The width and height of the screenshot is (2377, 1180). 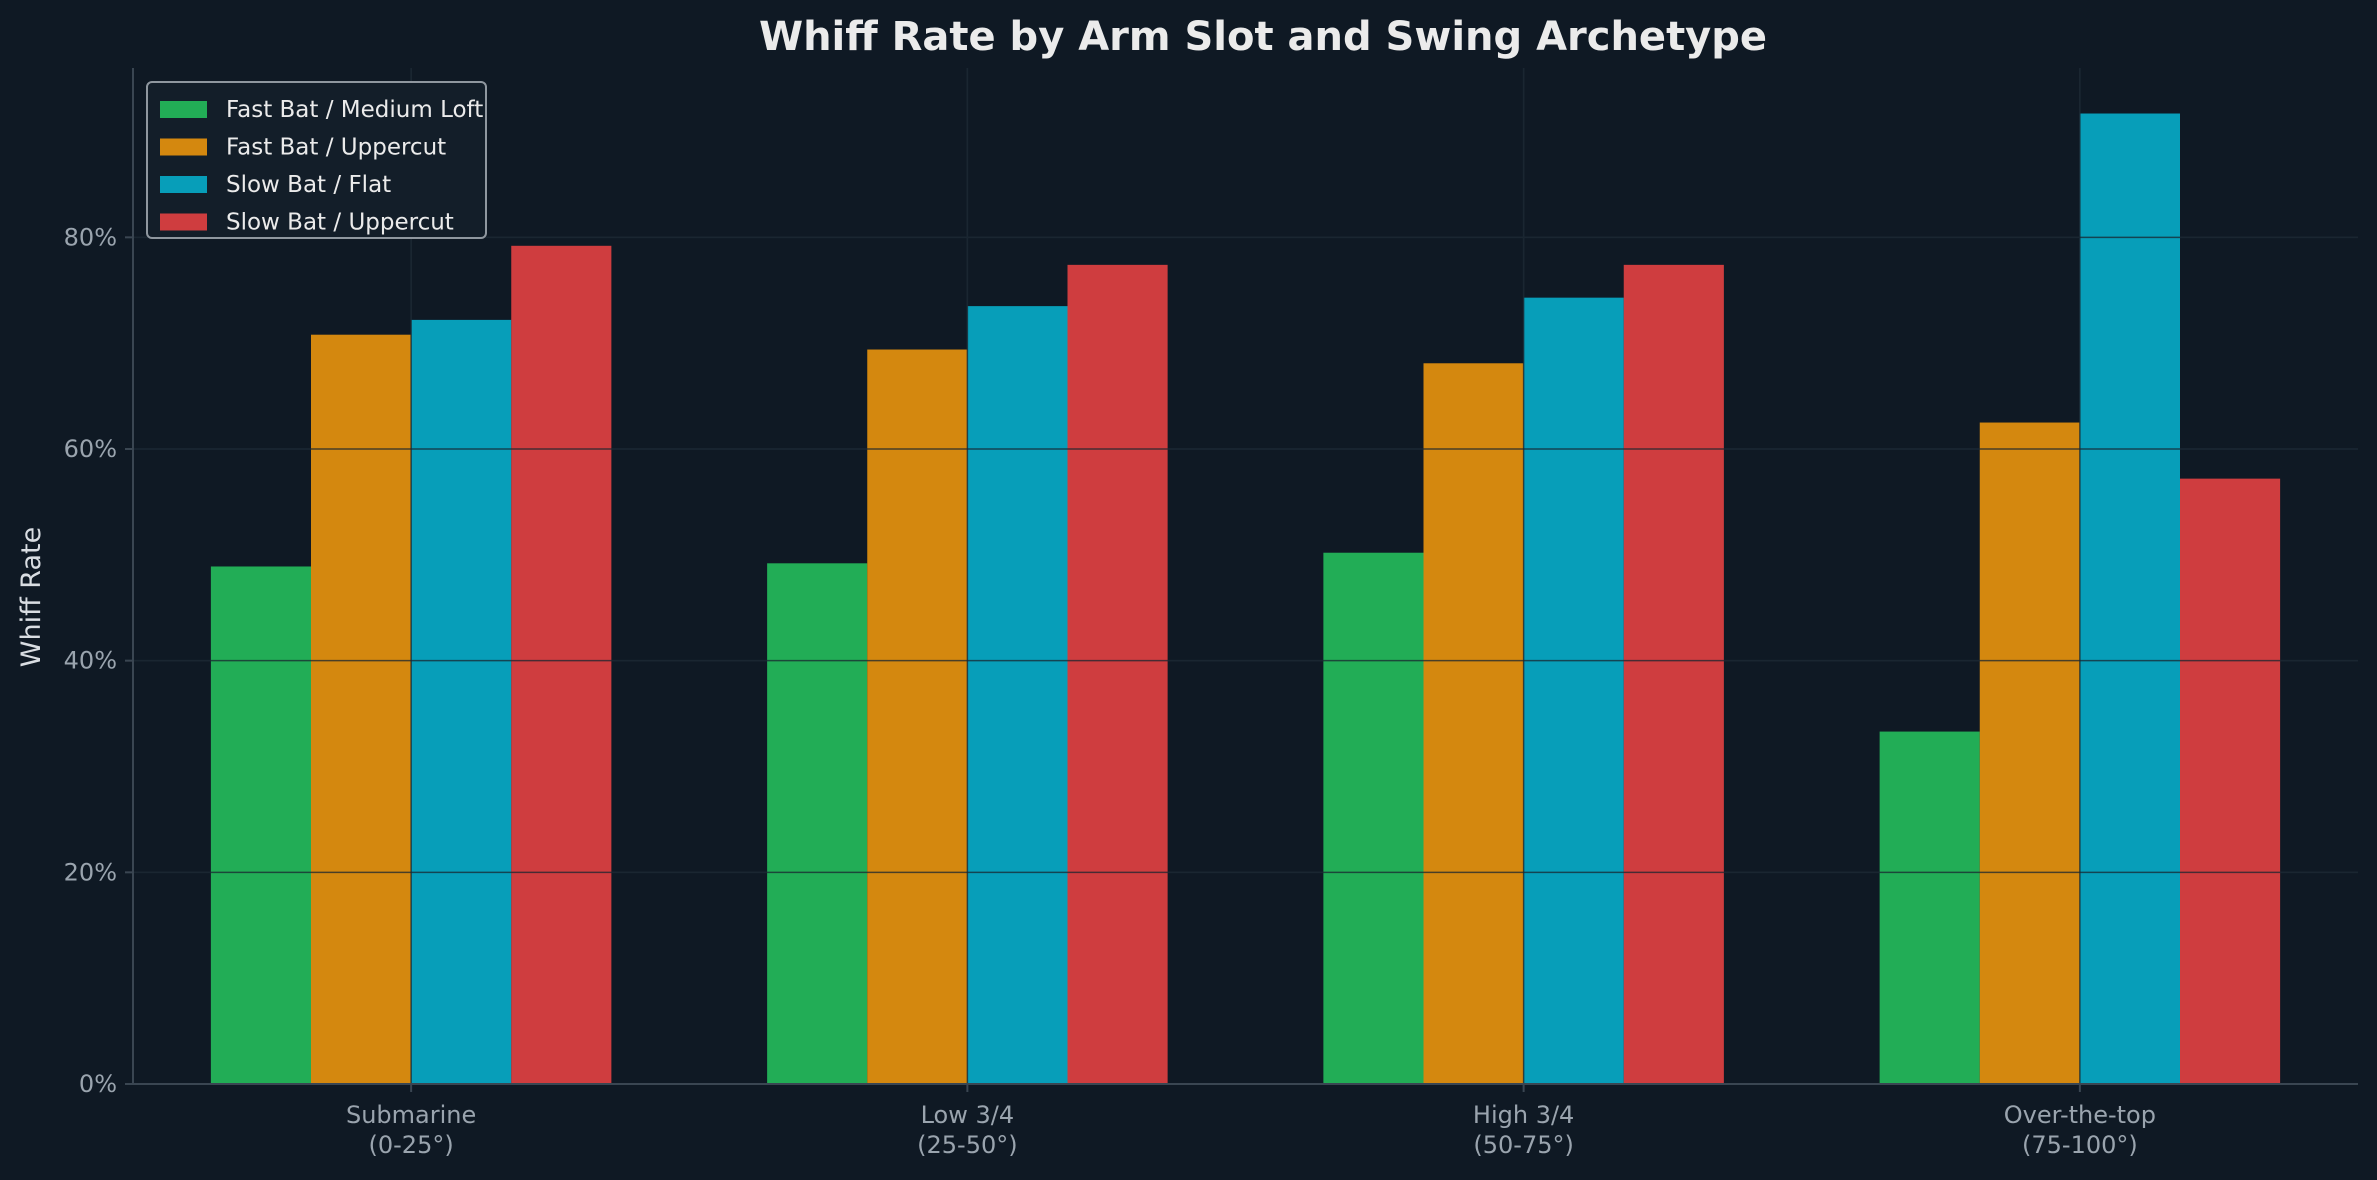 What do you see at coordinates (967, 1145) in the screenshot?
I see `x-tick-label-line: (25-50°)` at bounding box center [967, 1145].